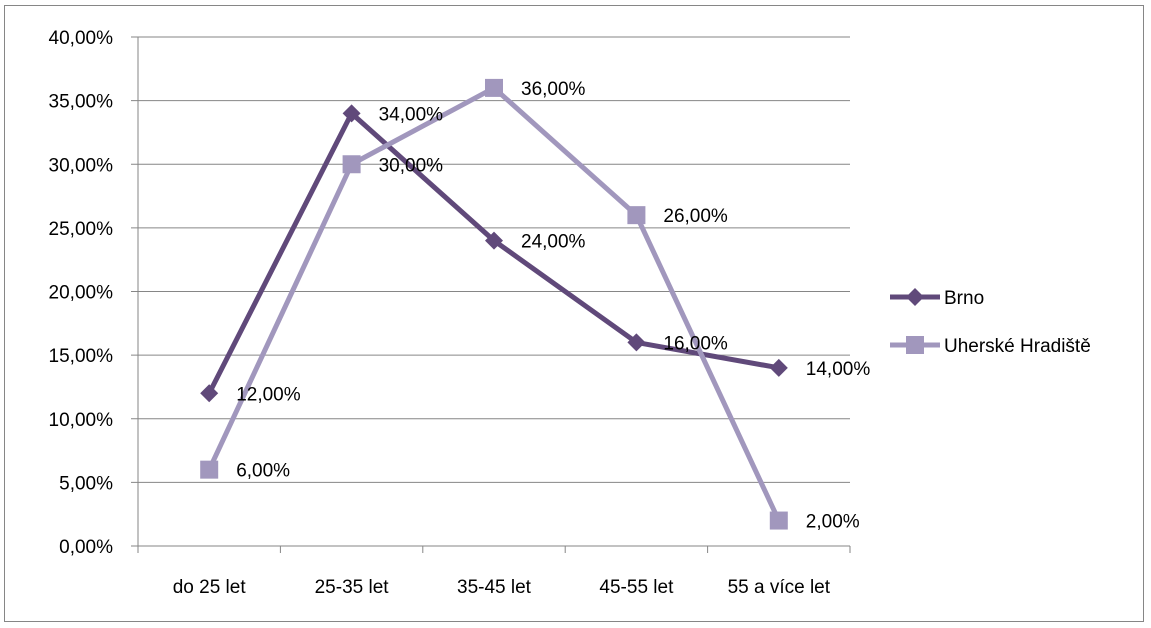 The width and height of the screenshot is (1151, 628). What do you see at coordinates (81, 293) in the screenshot?
I see `y-tick-label: 20,00%` at bounding box center [81, 293].